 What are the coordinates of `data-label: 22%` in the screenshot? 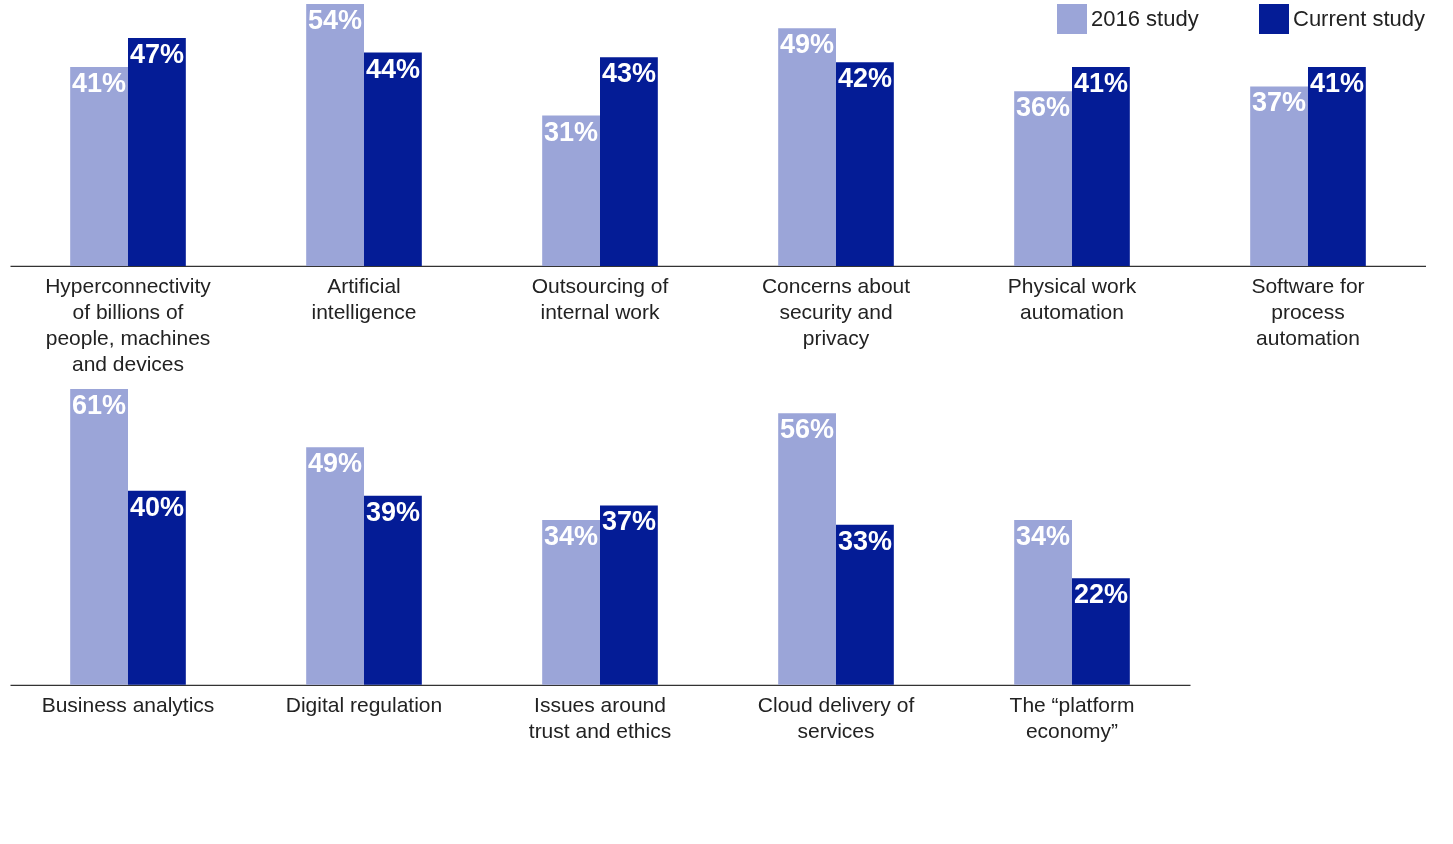 It's located at (1100, 594).